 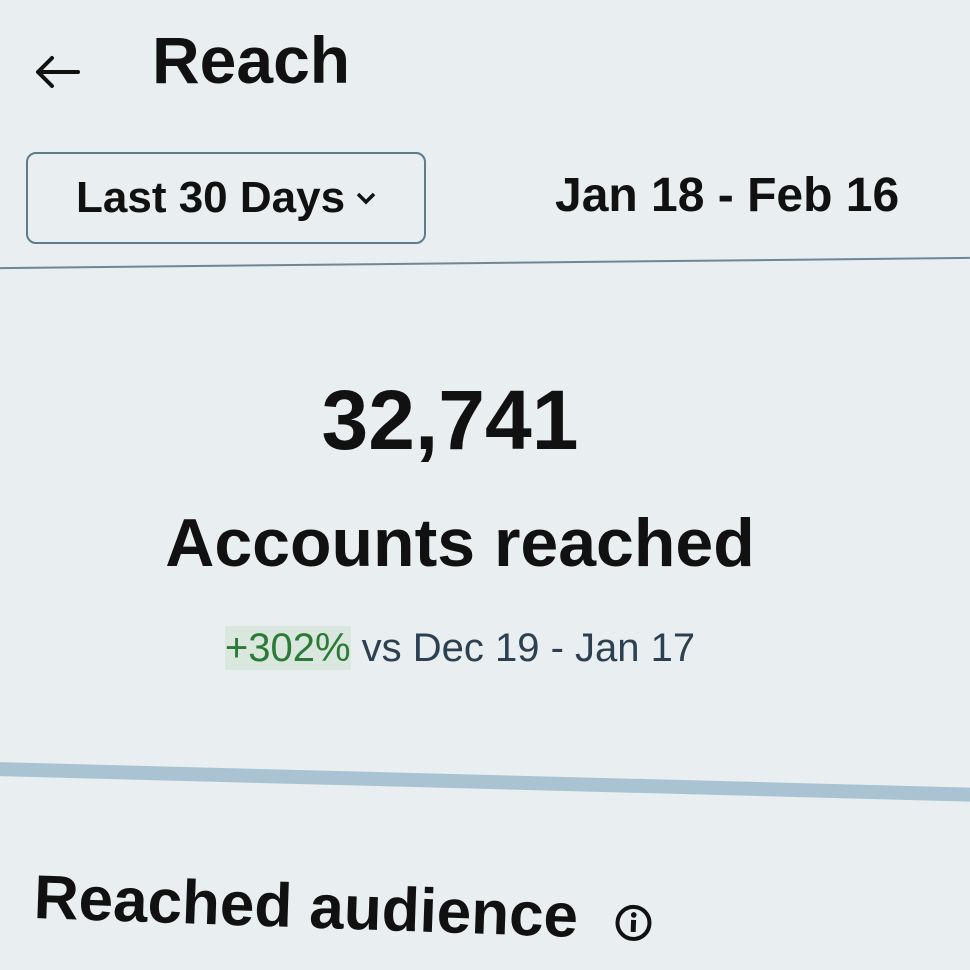 I want to click on back-button, so click(x=57, y=72).